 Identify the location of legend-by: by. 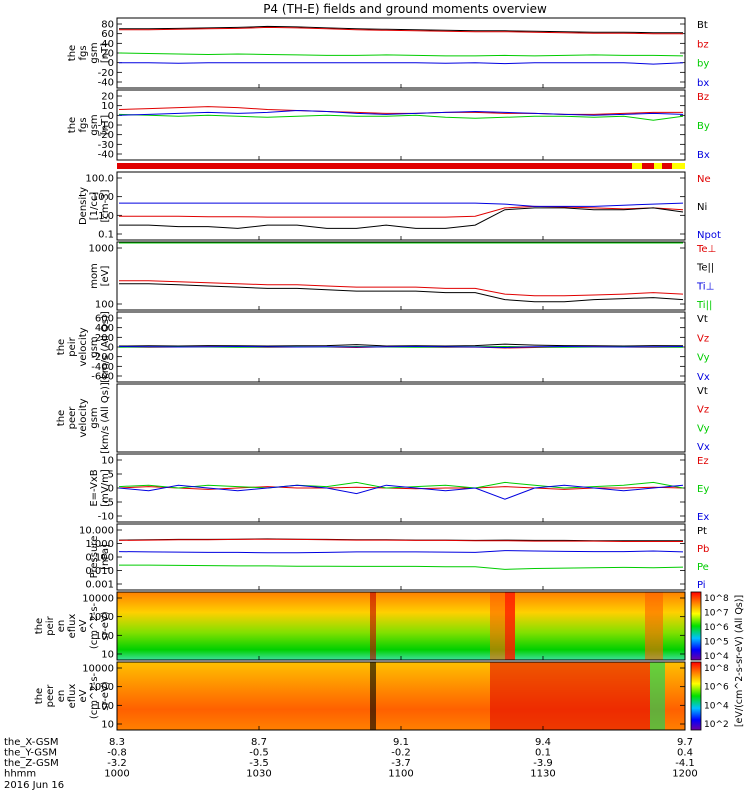
(703, 64).